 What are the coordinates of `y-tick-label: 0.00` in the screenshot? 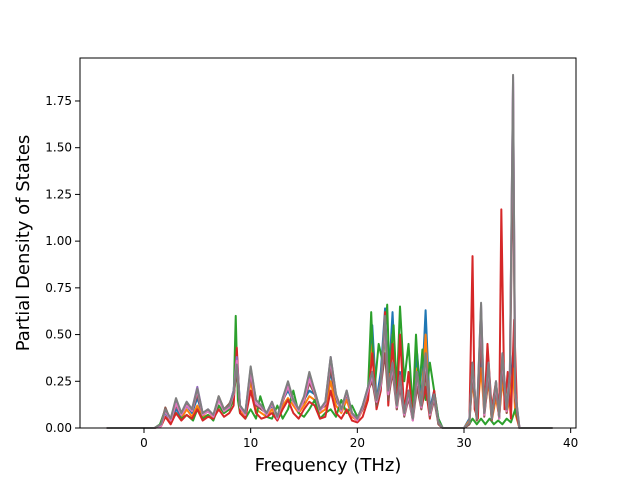 It's located at (58, 428).